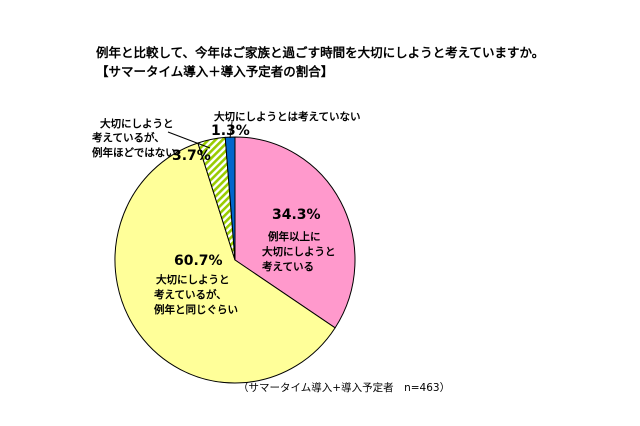  What do you see at coordinates (320, 52) in the screenshot?
I see `chart-title: 例年と比較して、今年はご家族と過ごす時間を大切にしようと考えていますか。` at bounding box center [320, 52].